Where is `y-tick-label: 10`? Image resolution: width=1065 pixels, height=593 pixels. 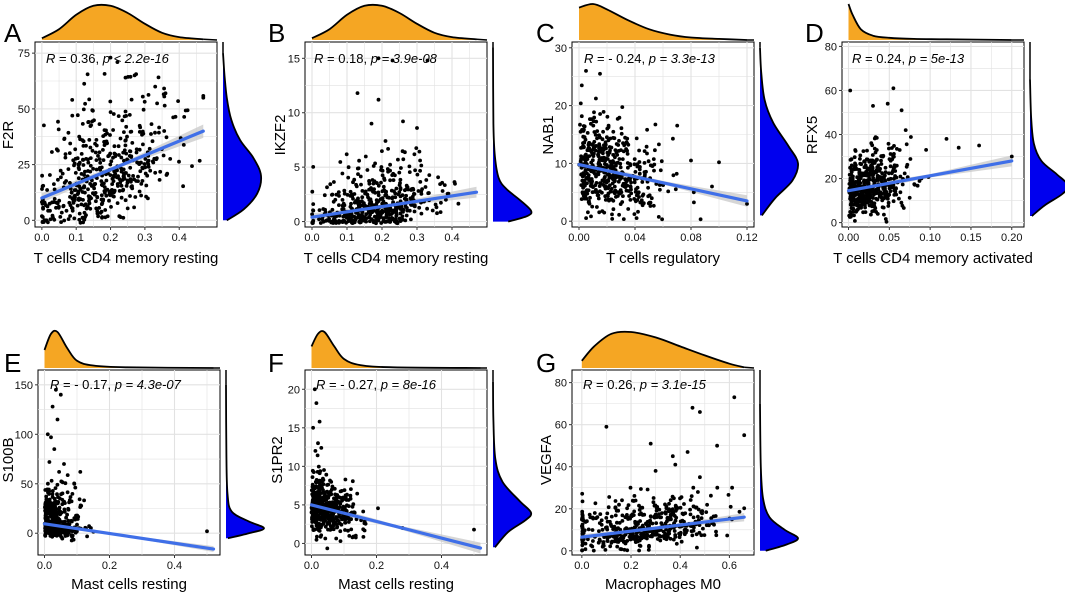 y-tick-label: 10 is located at coordinates (294, 467).